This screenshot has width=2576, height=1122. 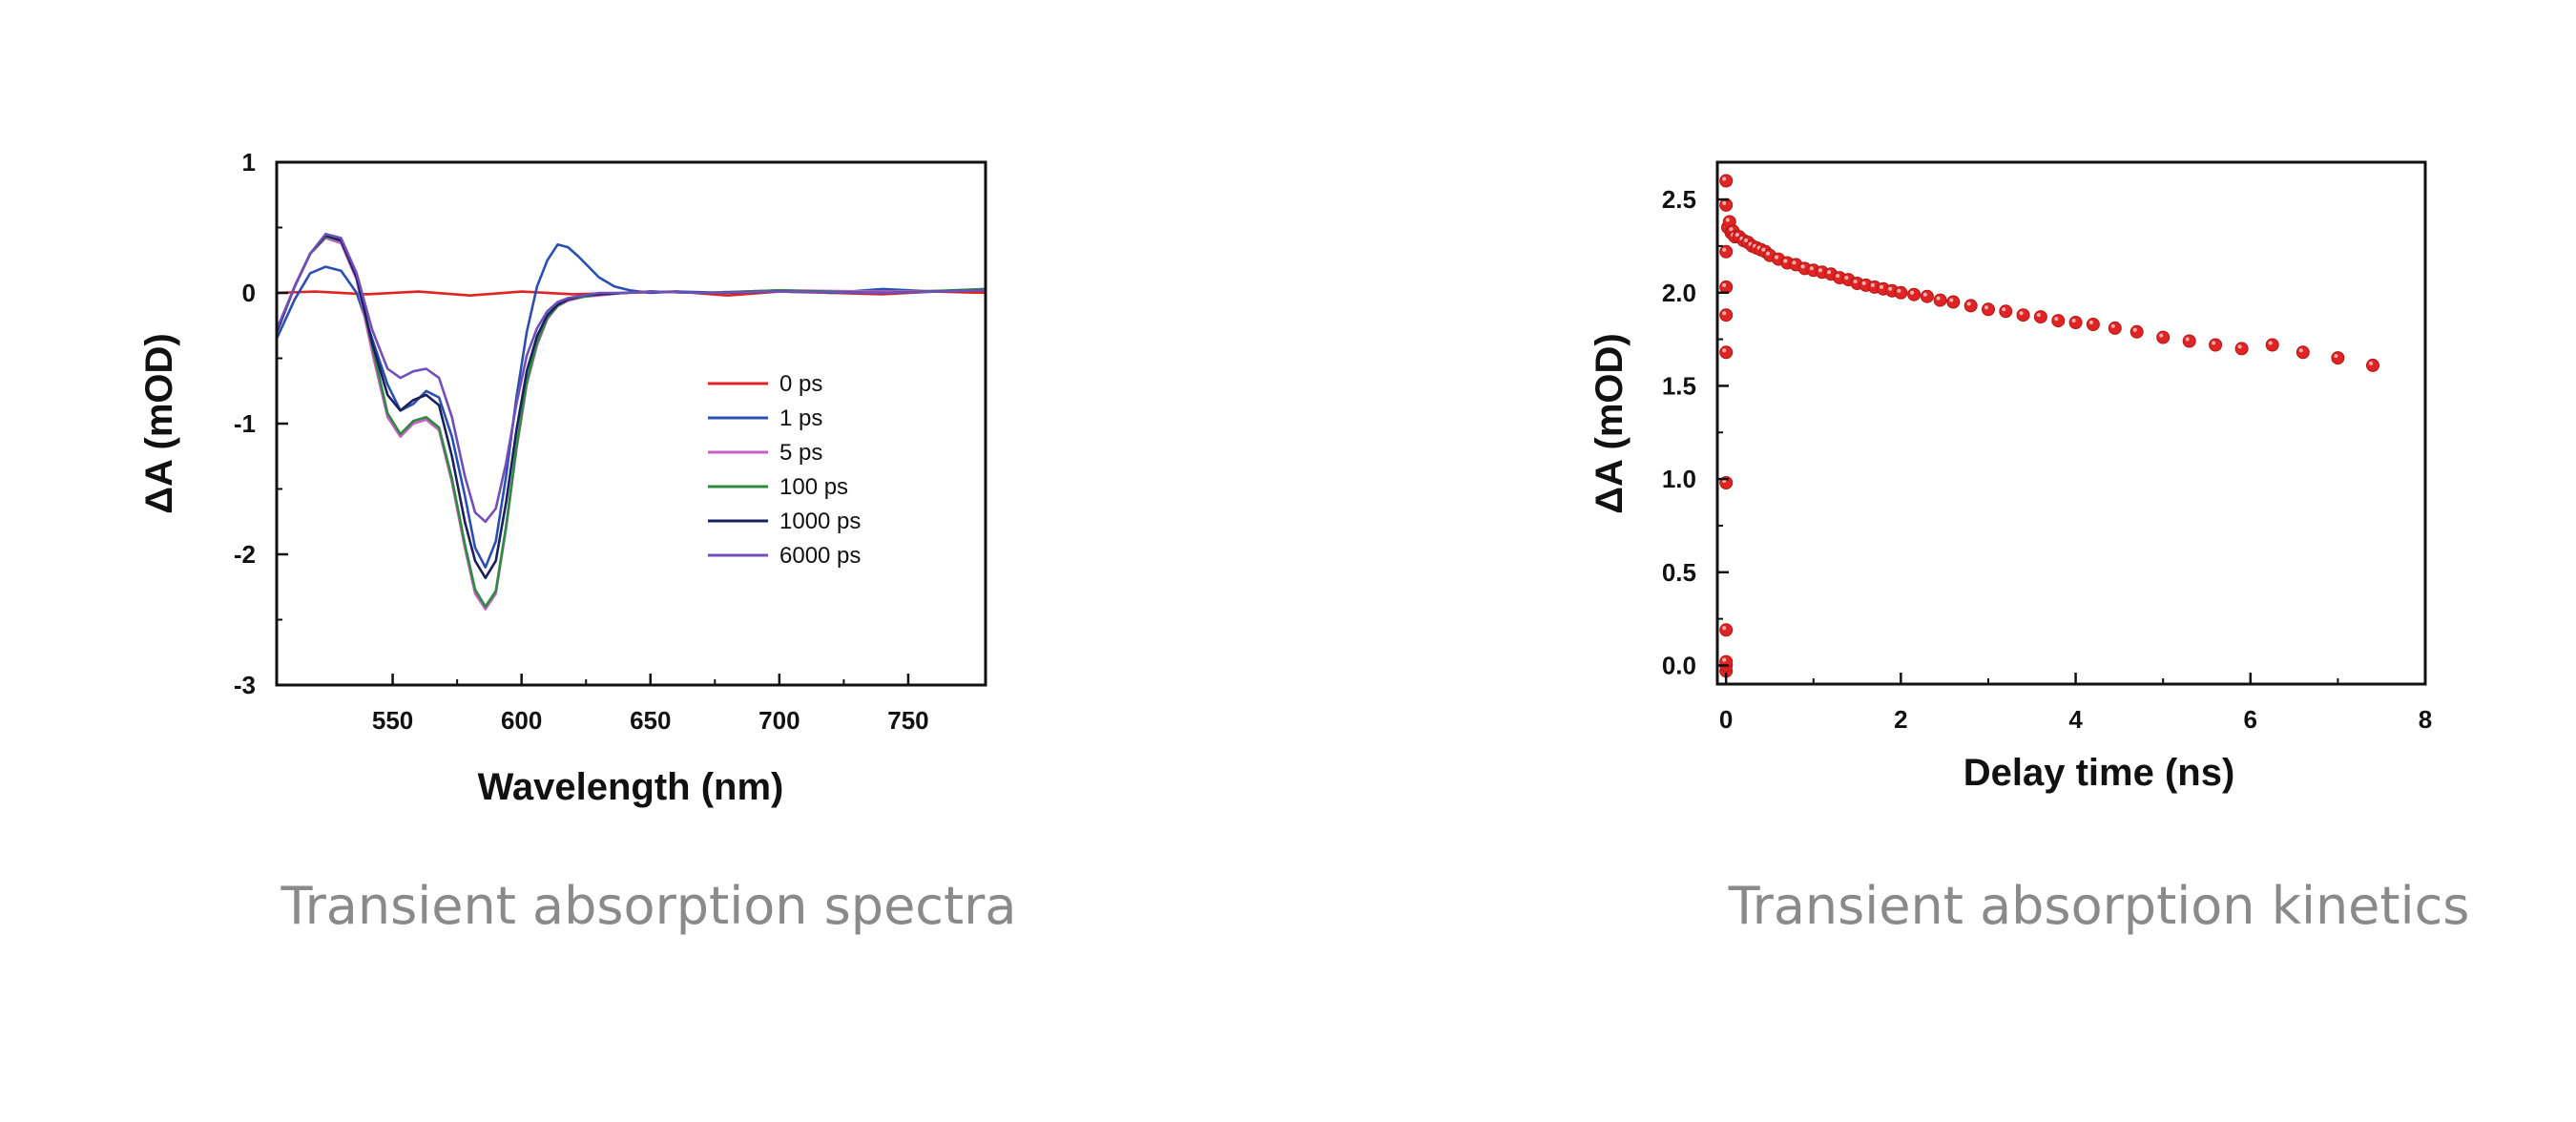 I want to click on legend-label: 1000 ps, so click(x=820, y=521).